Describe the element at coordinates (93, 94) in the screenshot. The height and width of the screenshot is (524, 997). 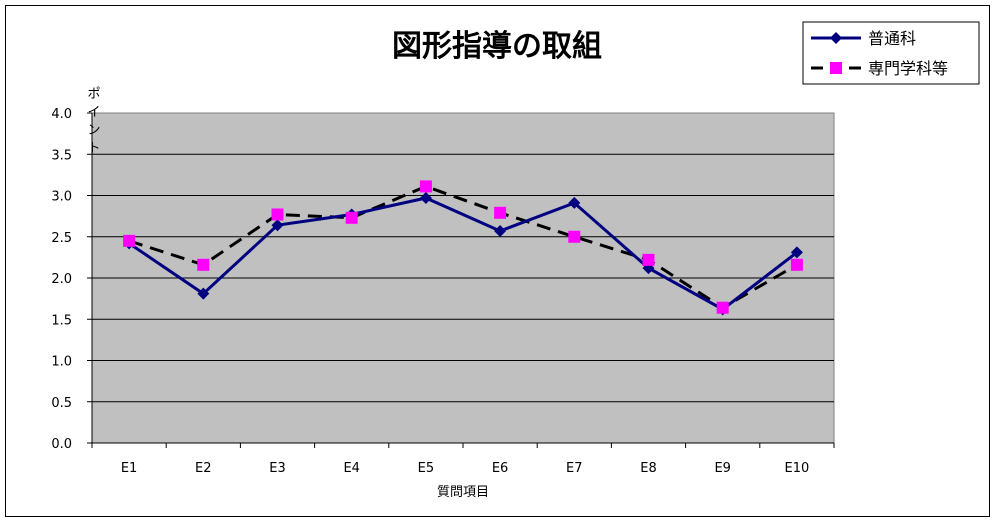
I see `y-axis-title-char: ポ` at that location.